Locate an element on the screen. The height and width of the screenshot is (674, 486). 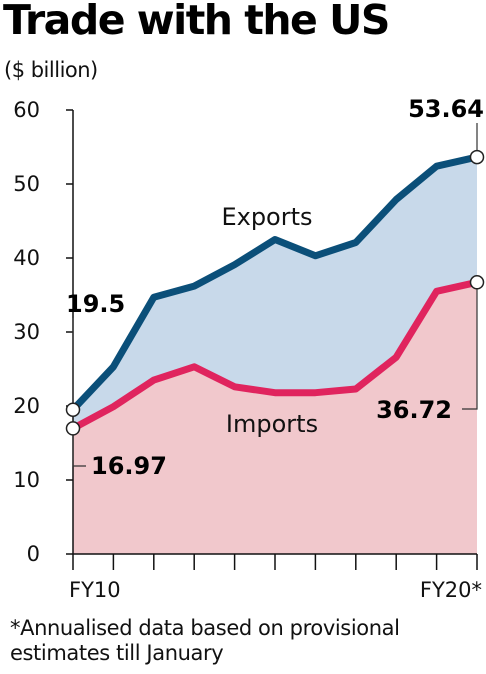
exports-start-value: 19.5 is located at coordinates (95, 304).